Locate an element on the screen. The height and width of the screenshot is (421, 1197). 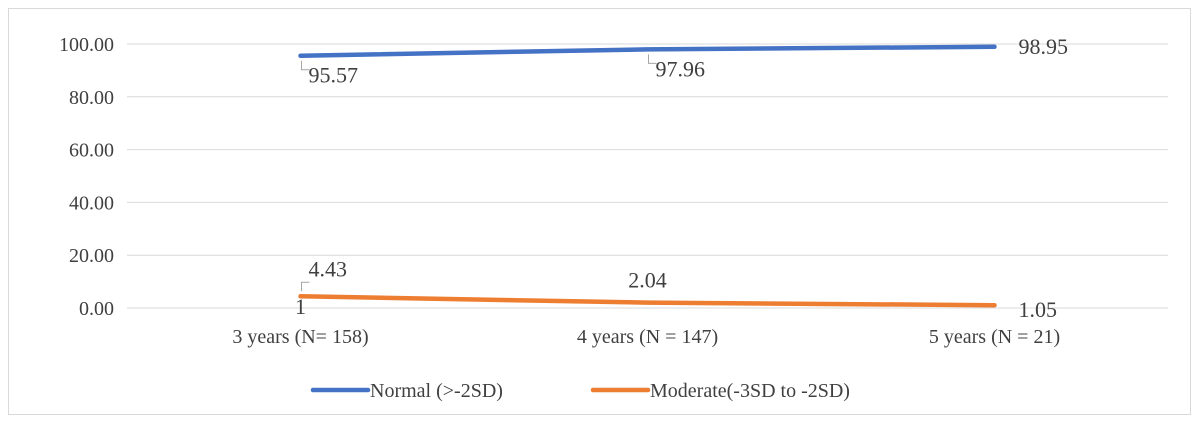
data-label: 95.57 is located at coordinates (334, 75).